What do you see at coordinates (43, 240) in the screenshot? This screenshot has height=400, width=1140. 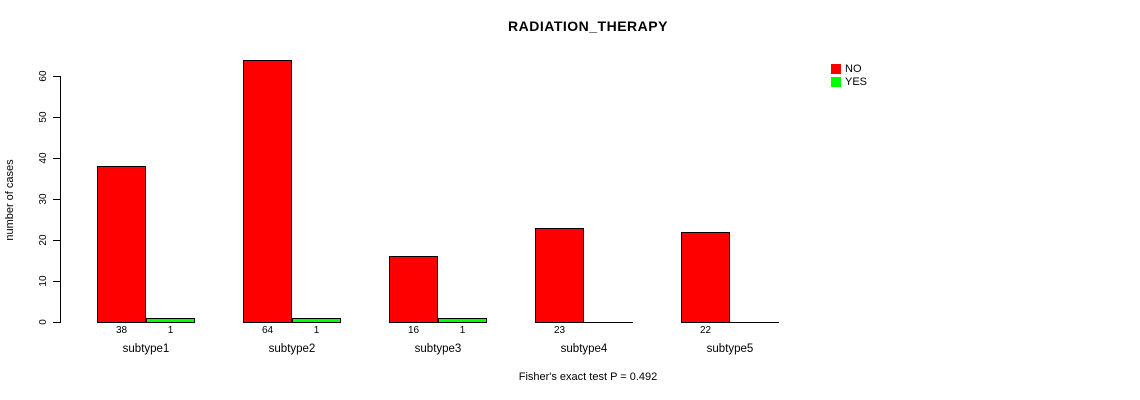 I see `y-axis-tick-label: 20` at bounding box center [43, 240].